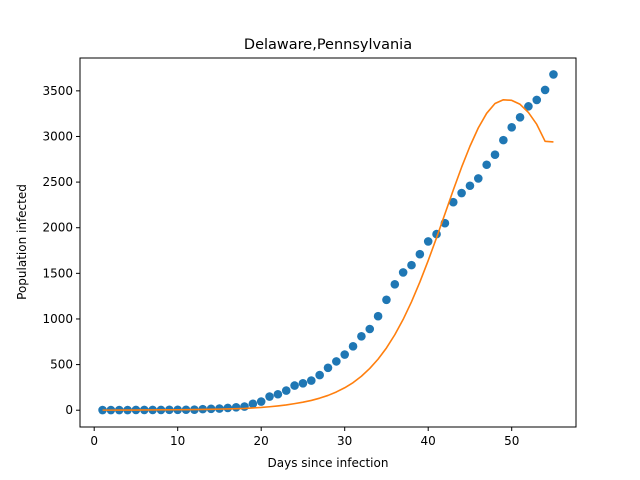  What do you see at coordinates (69, 410) in the screenshot?
I see `y-tick-label: 0` at bounding box center [69, 410].